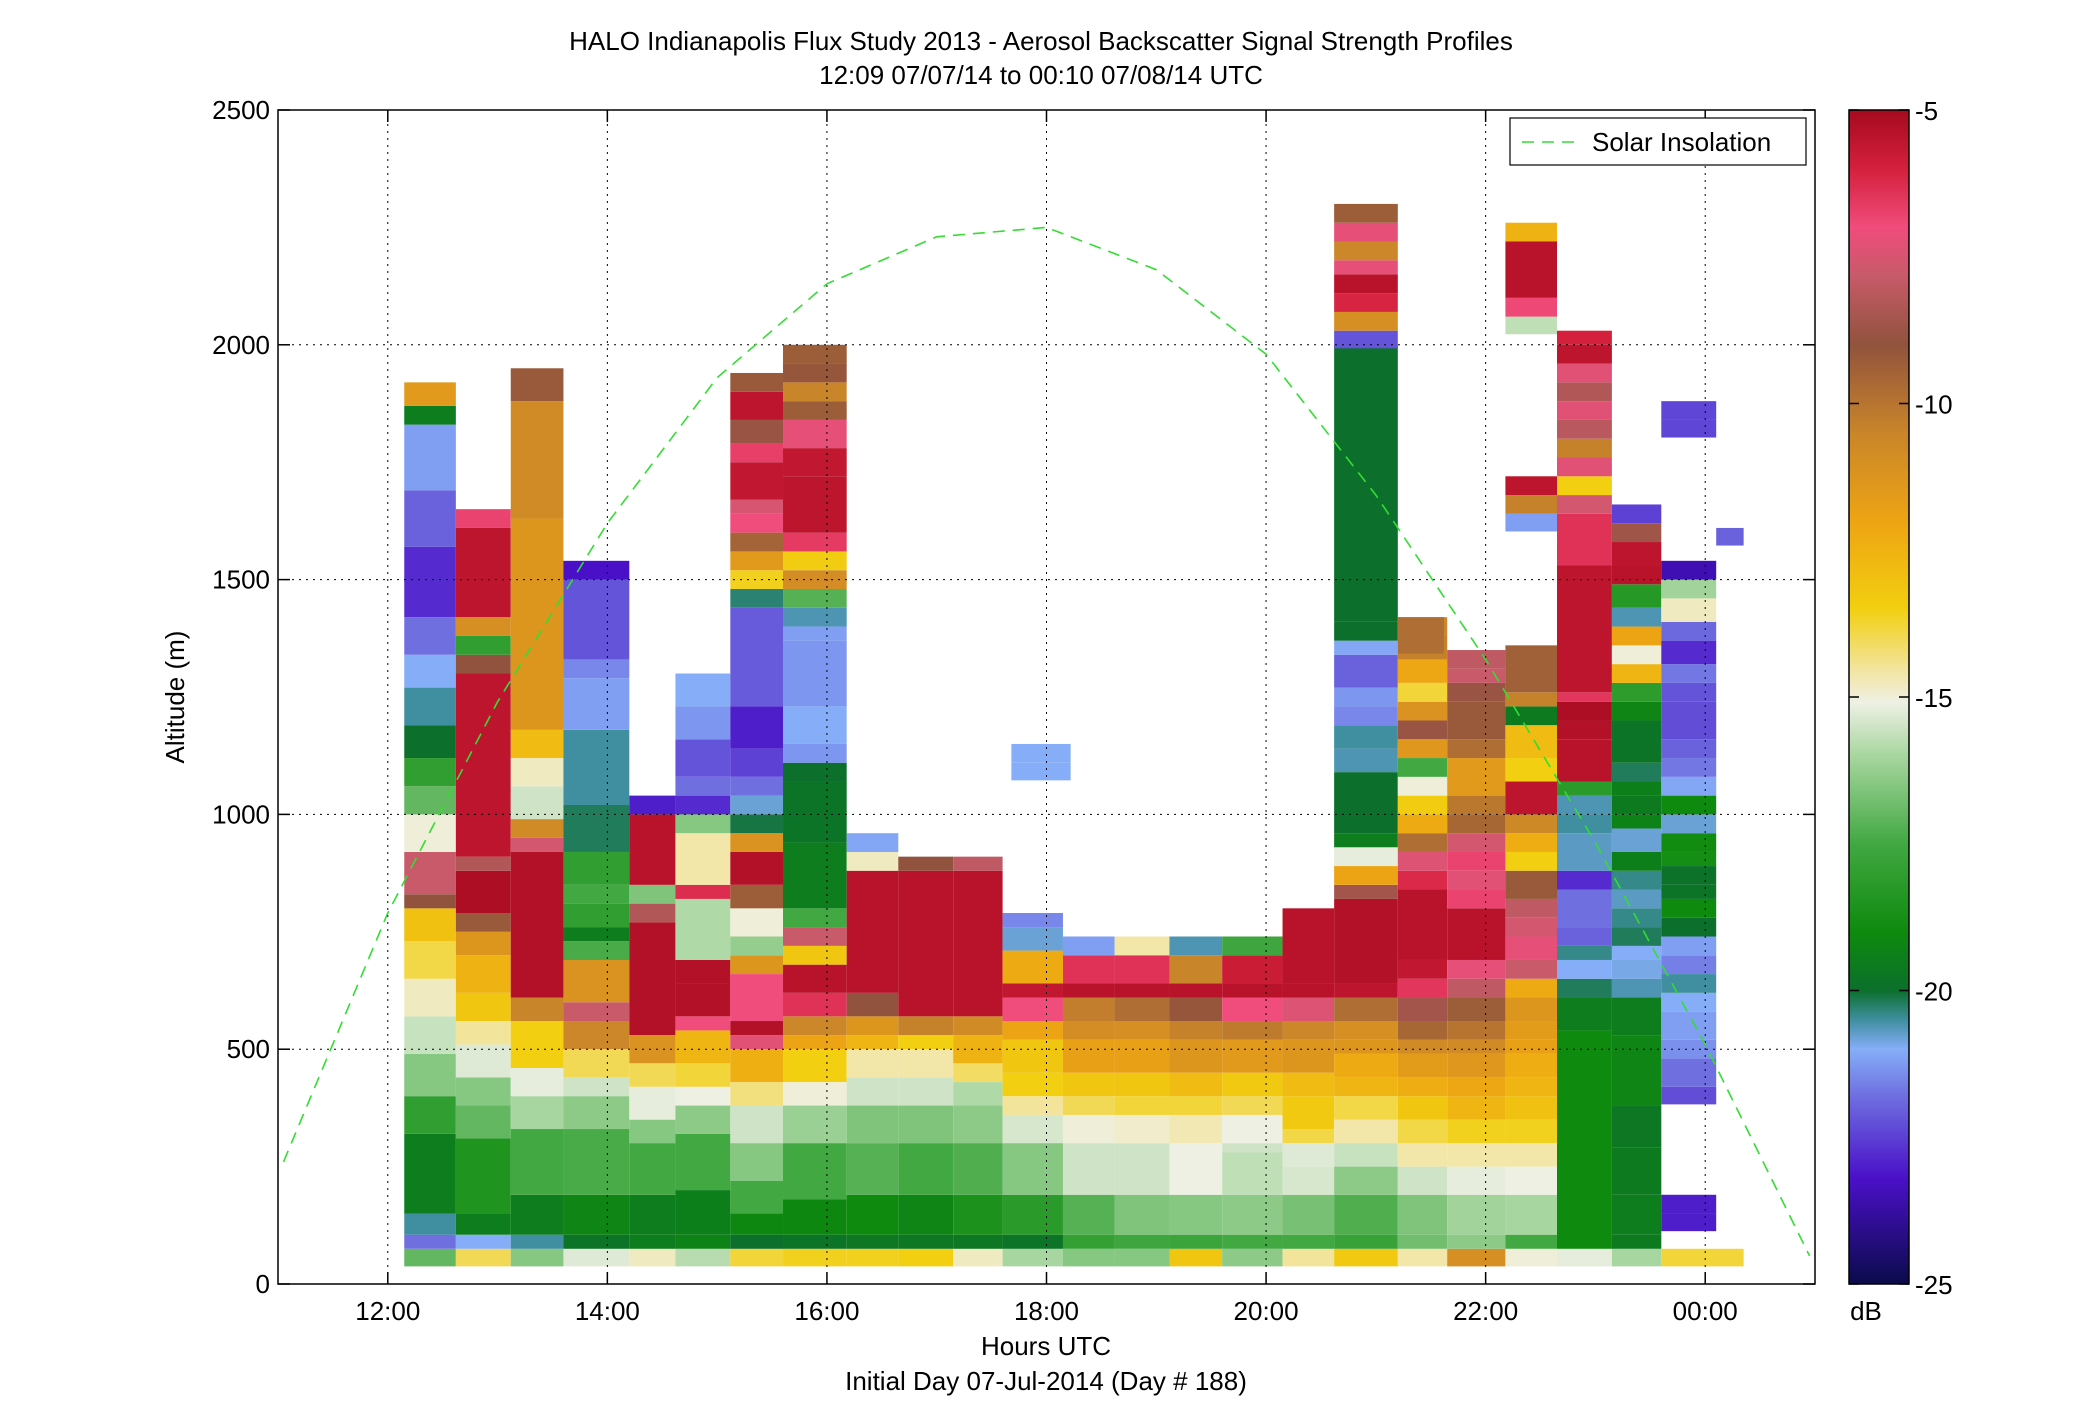 This screenshot has height=1425, width=2098. What do you see at coordinates (1934, 992) in the screenshot?
I see `colorbar-tick-label: -20` at bounding box center [1934, 992].